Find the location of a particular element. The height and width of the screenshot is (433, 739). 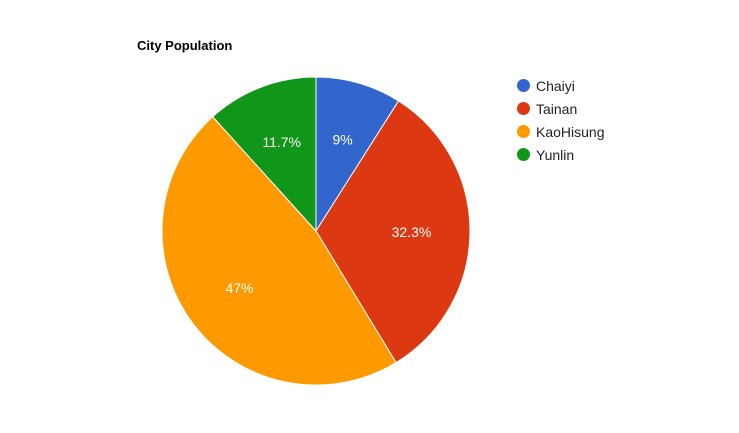

legend-label-chaiyi: Chaiyi is located at coordinates (555, 85).